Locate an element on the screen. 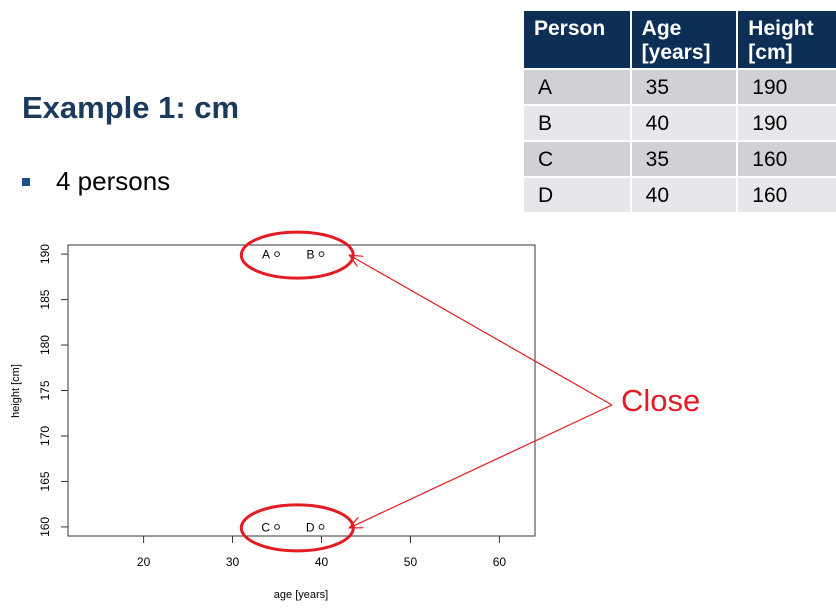  column-header-person-line1: Person is located at coordinates (570, 28).